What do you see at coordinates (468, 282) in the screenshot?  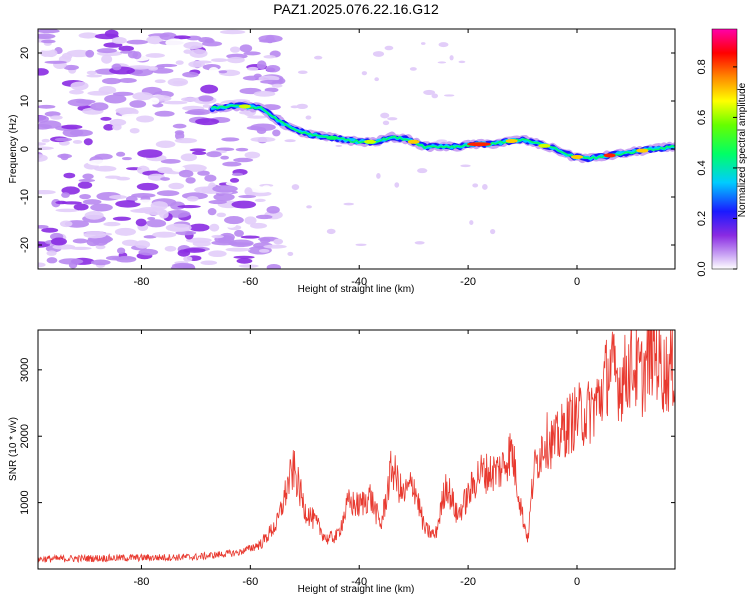 I see `spectrogram-x-tick-label: -20` at bounding box center [468, 282].